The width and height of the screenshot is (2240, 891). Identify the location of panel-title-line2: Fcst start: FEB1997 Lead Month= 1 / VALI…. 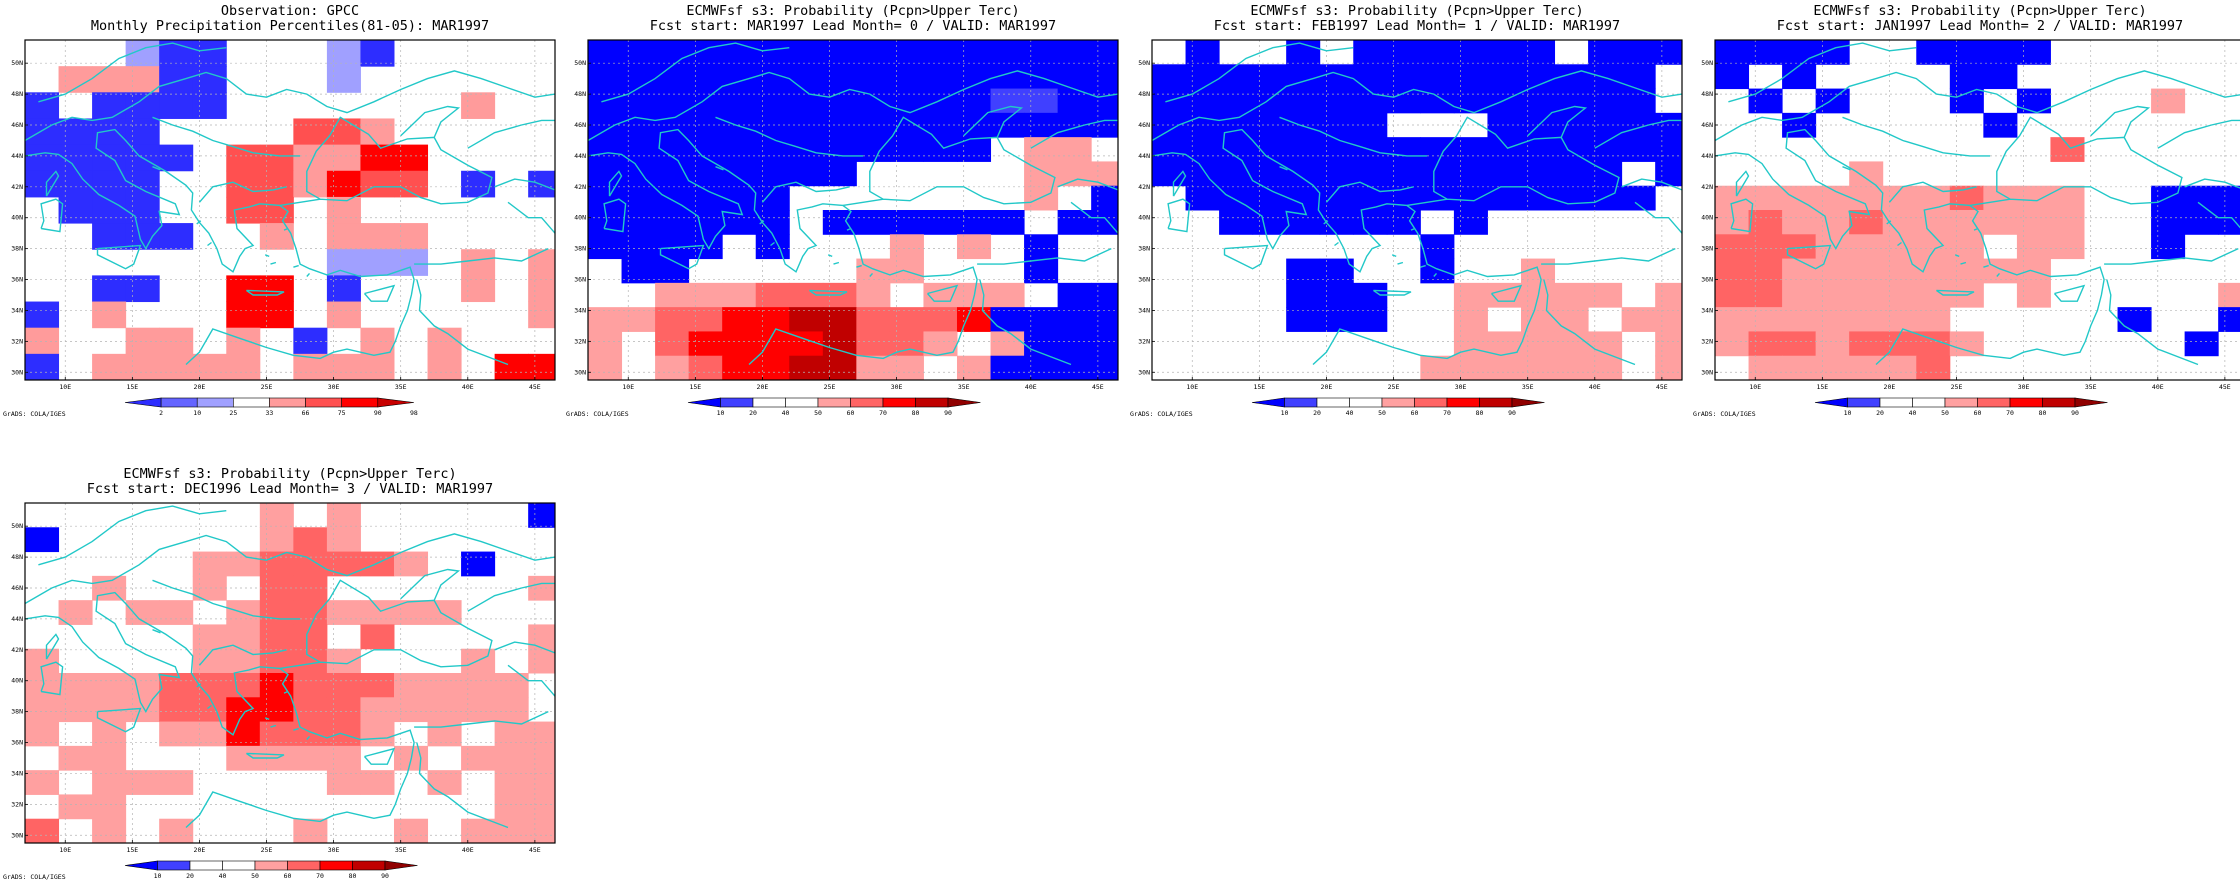
(1417, 26).